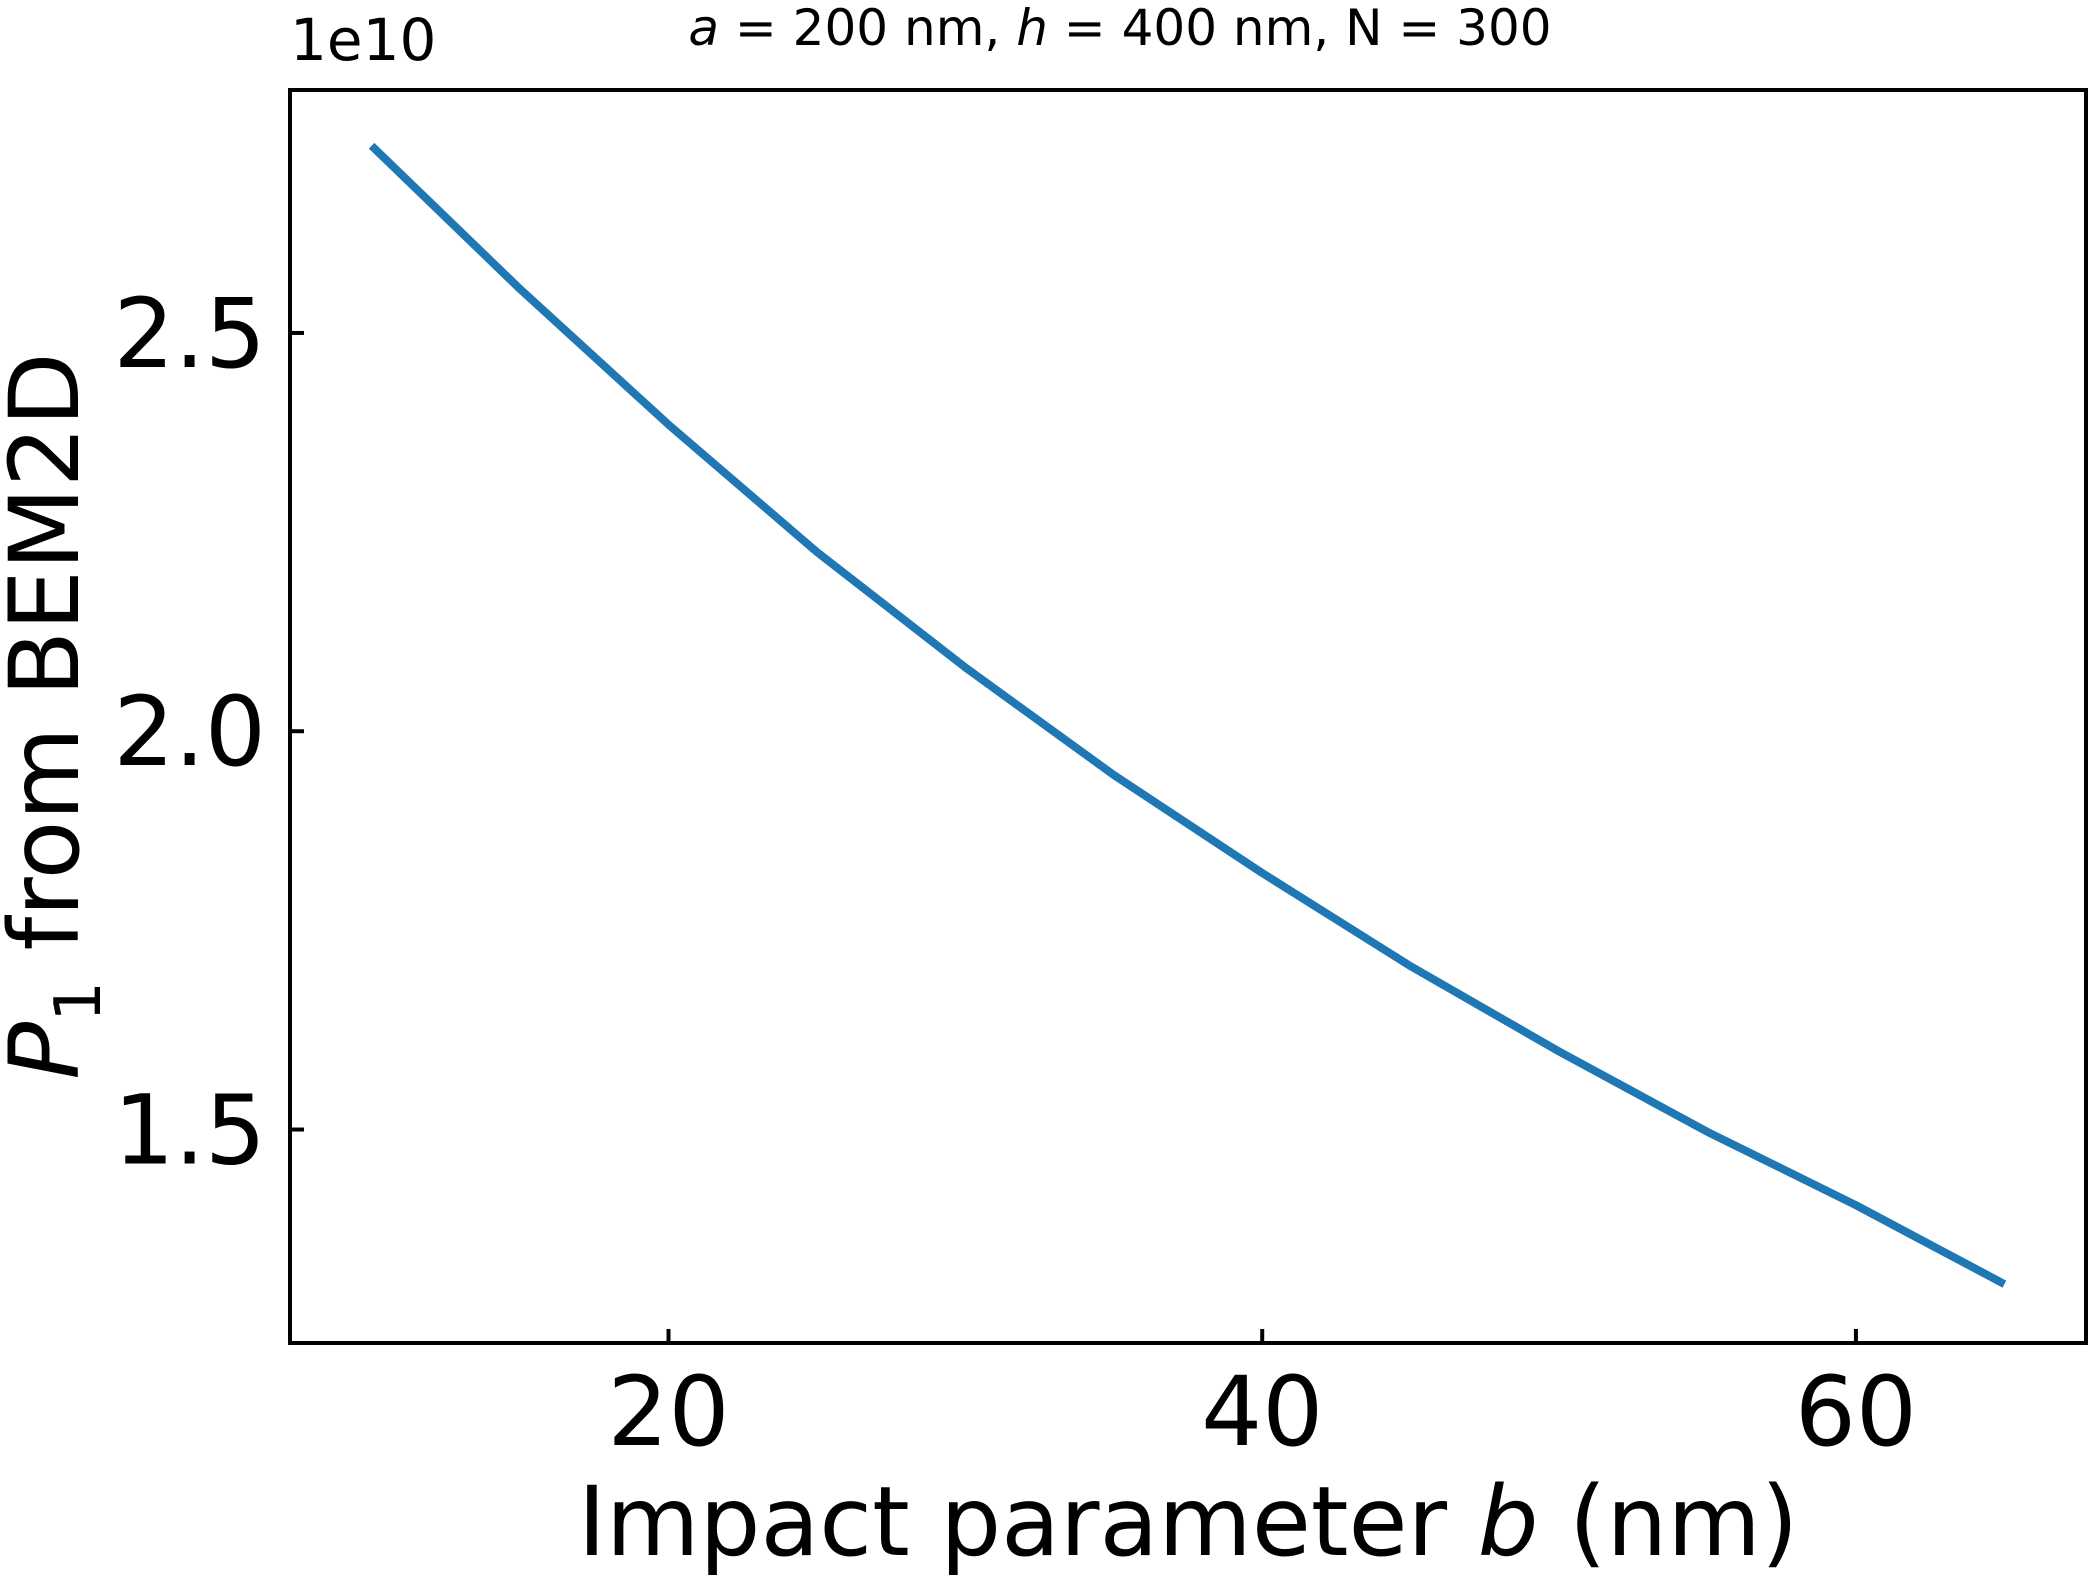 Image resolution: width=2093 pixels, height=1586 pixels. I want to click on chart-title: a = 200 nm, h = 400 nm, N = 300, so click(1119, 28).